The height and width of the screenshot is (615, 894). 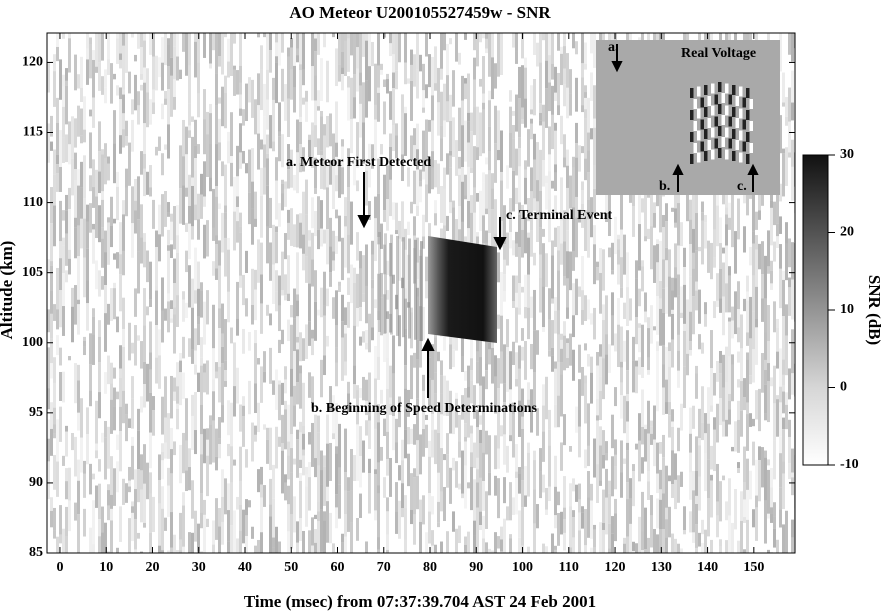 What do you see at coordinates (424, 408) in the screenshot?
I see `annotation: b. Beginning of Speed Determinations` at bounding box center [424, 408].